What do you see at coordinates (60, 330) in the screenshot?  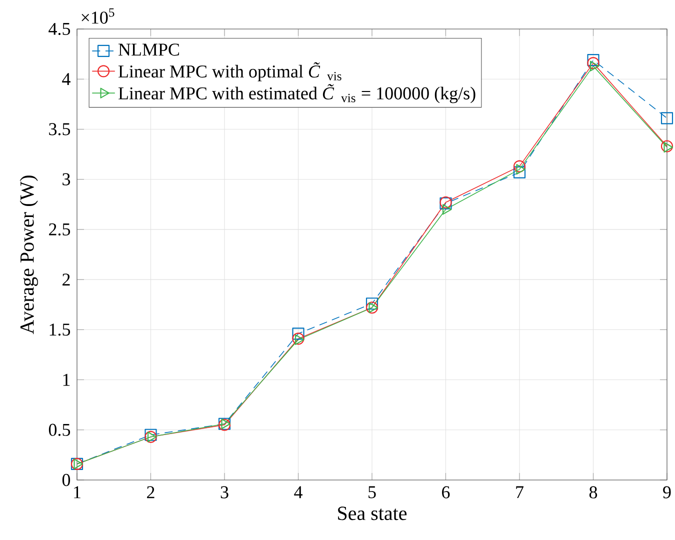 I see `y-tick-label: 1.5` at bounding box center [60, 330].